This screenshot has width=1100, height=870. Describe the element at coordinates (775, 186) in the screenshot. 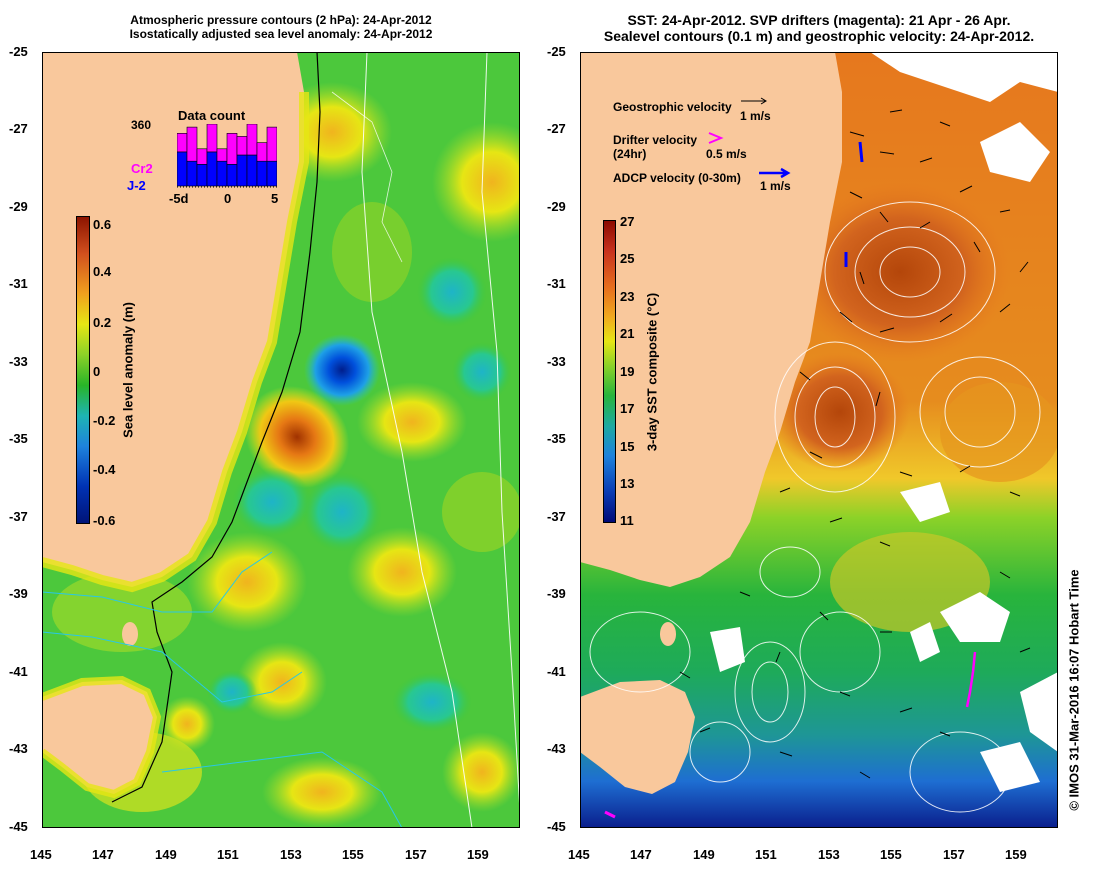

I see `legend-adcp-scale: 1 m/s` at that location.